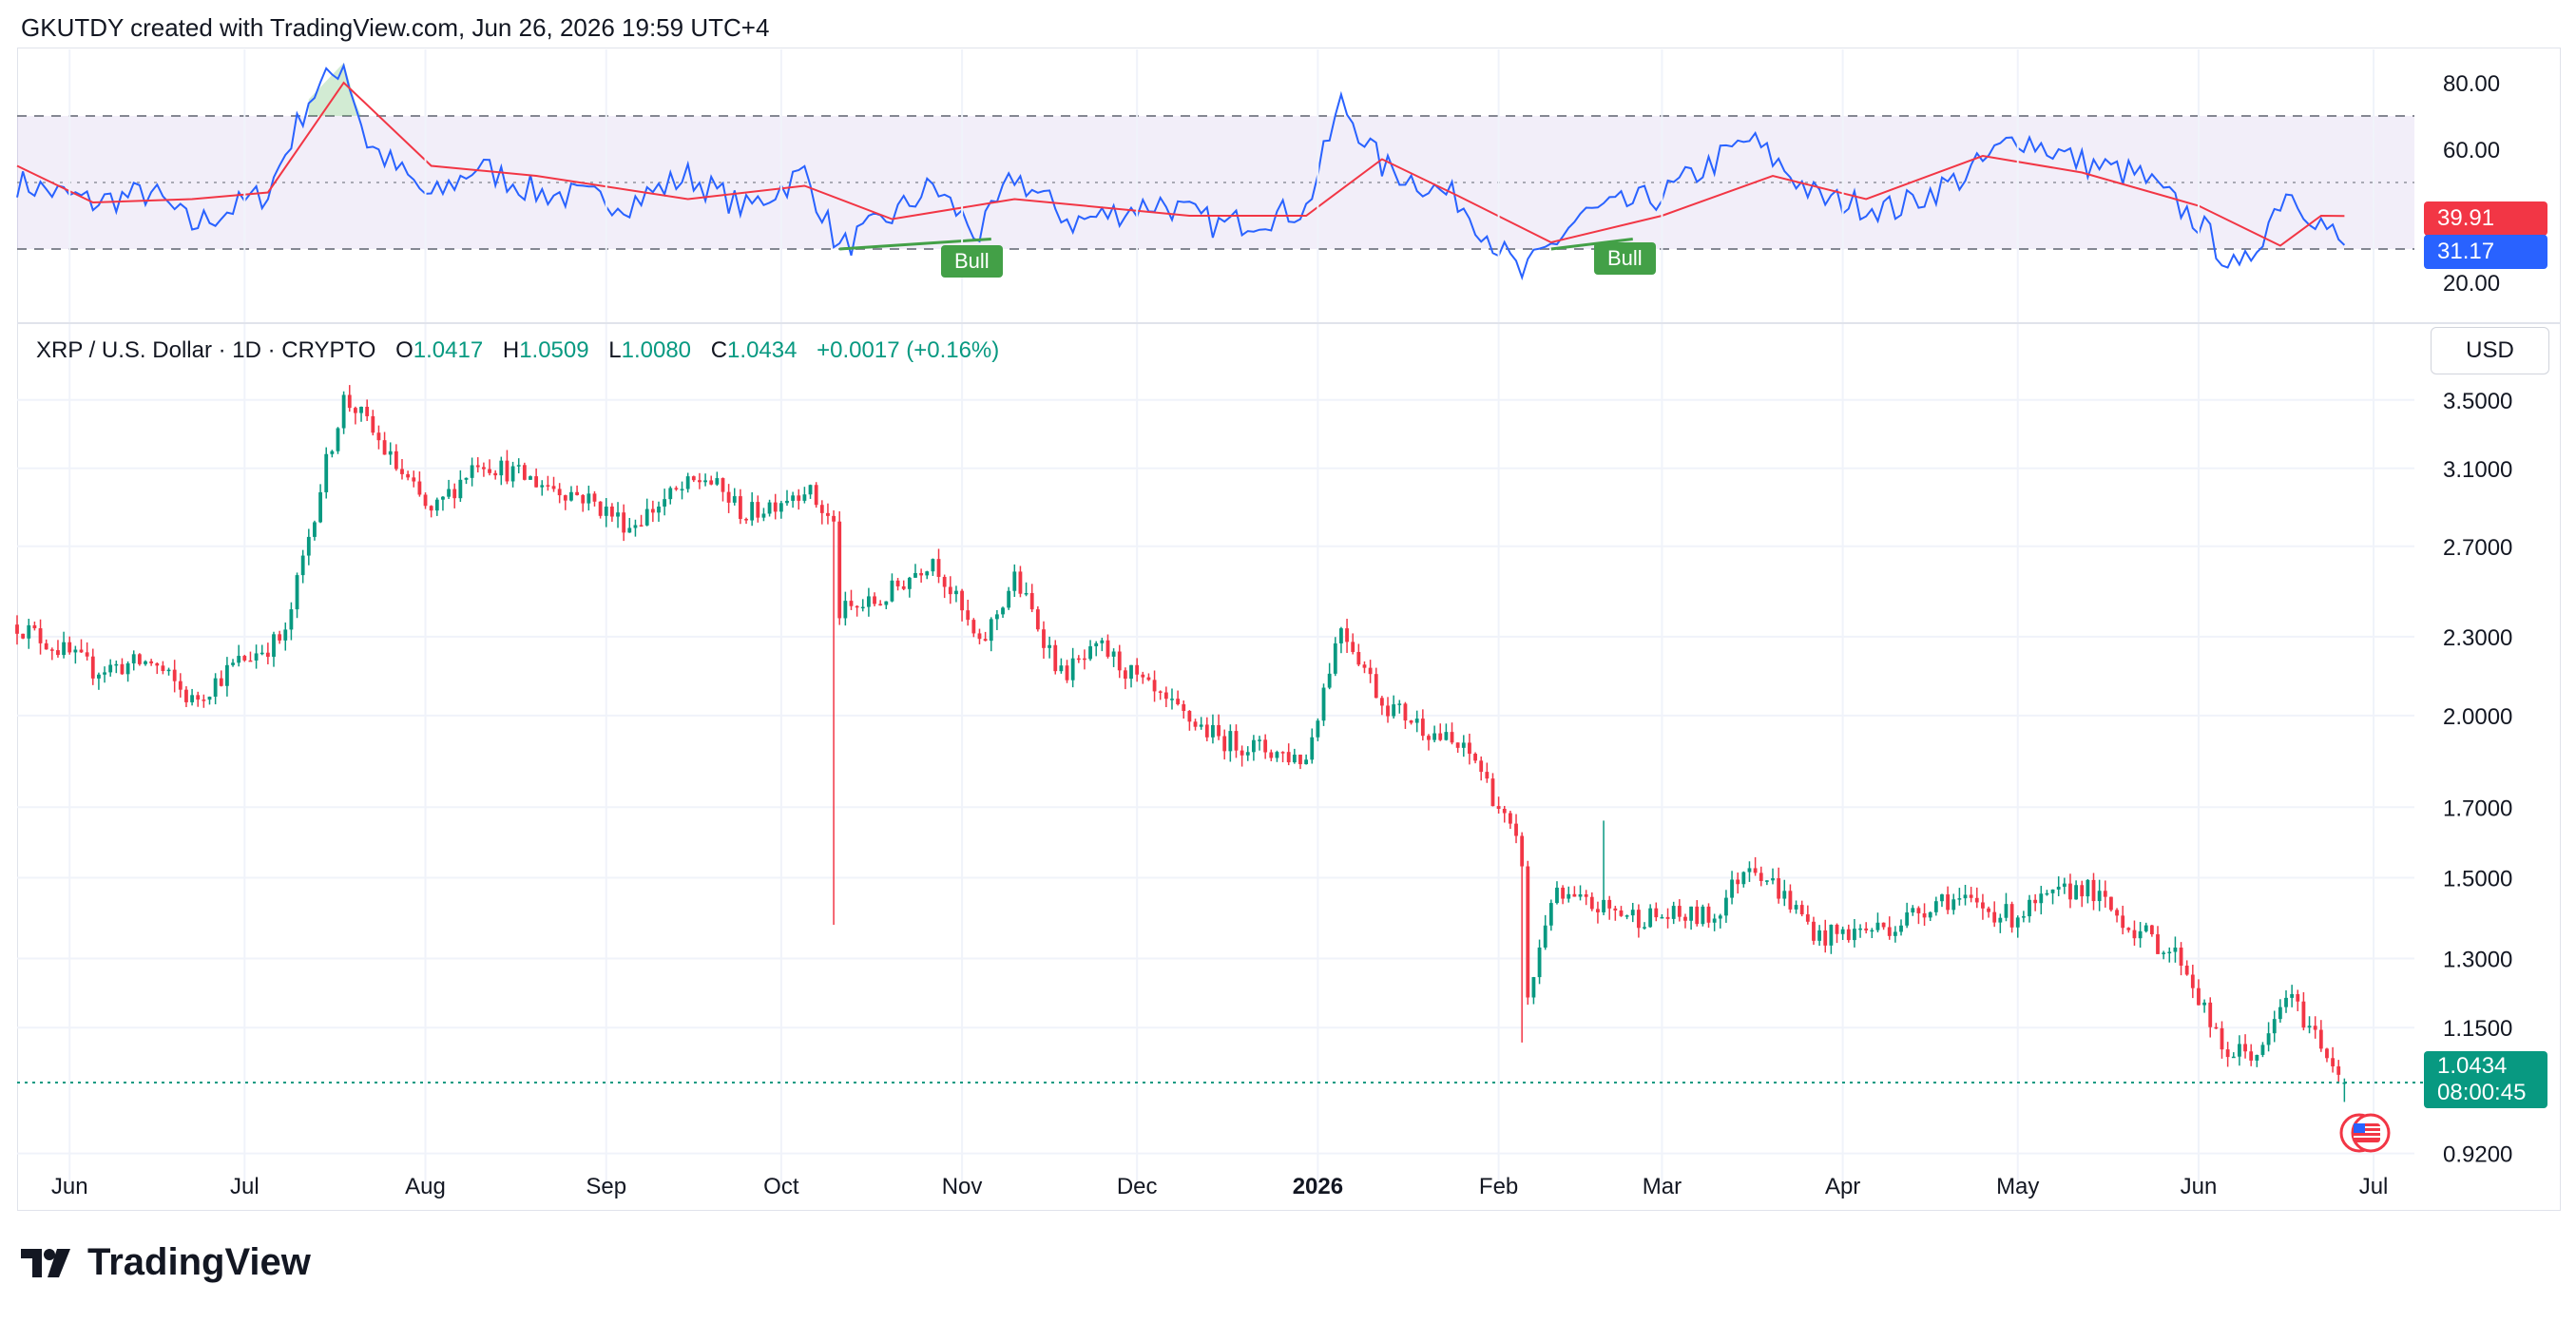 The height and width of the screenshot is (1323, 2576). What do you see at coordinates (2478, 470) in the screenshot?
I see `price-axis-tick: 3.1000` at bounding box center [2478, 470].